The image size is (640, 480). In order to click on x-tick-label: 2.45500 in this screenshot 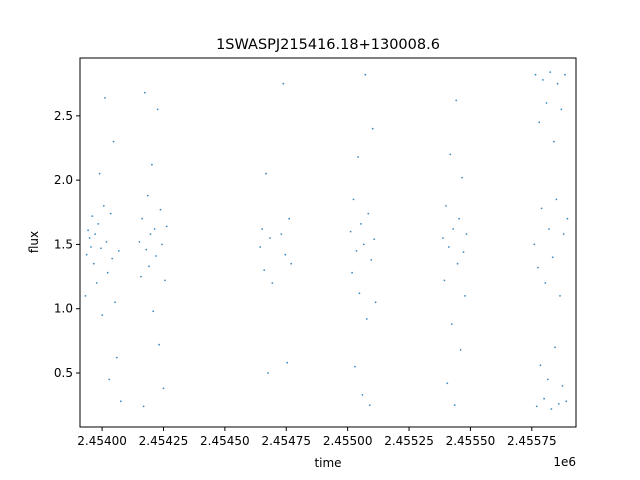, I will do `click(348, 441)`.